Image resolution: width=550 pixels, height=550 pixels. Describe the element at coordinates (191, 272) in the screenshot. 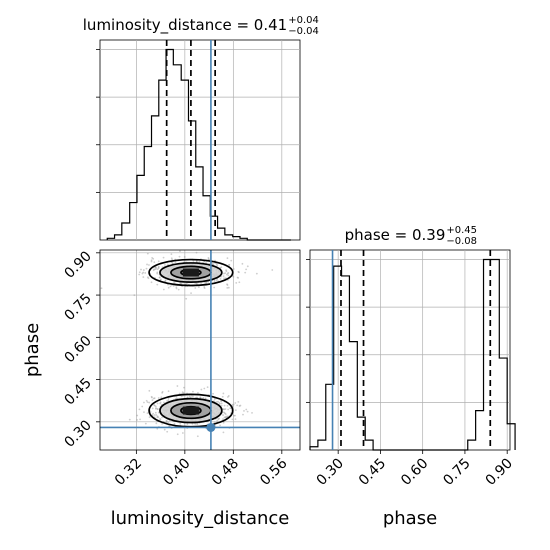

I see `contour-level` at that location.